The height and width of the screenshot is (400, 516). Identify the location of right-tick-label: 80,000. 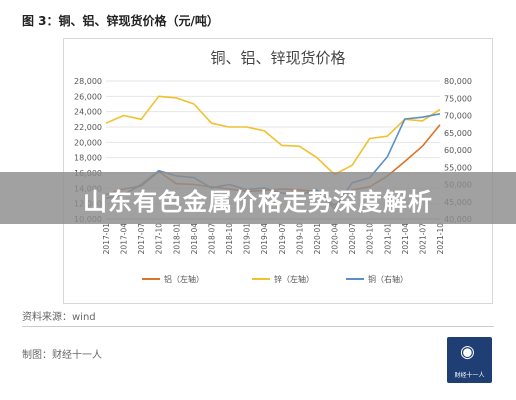
(458, 81).